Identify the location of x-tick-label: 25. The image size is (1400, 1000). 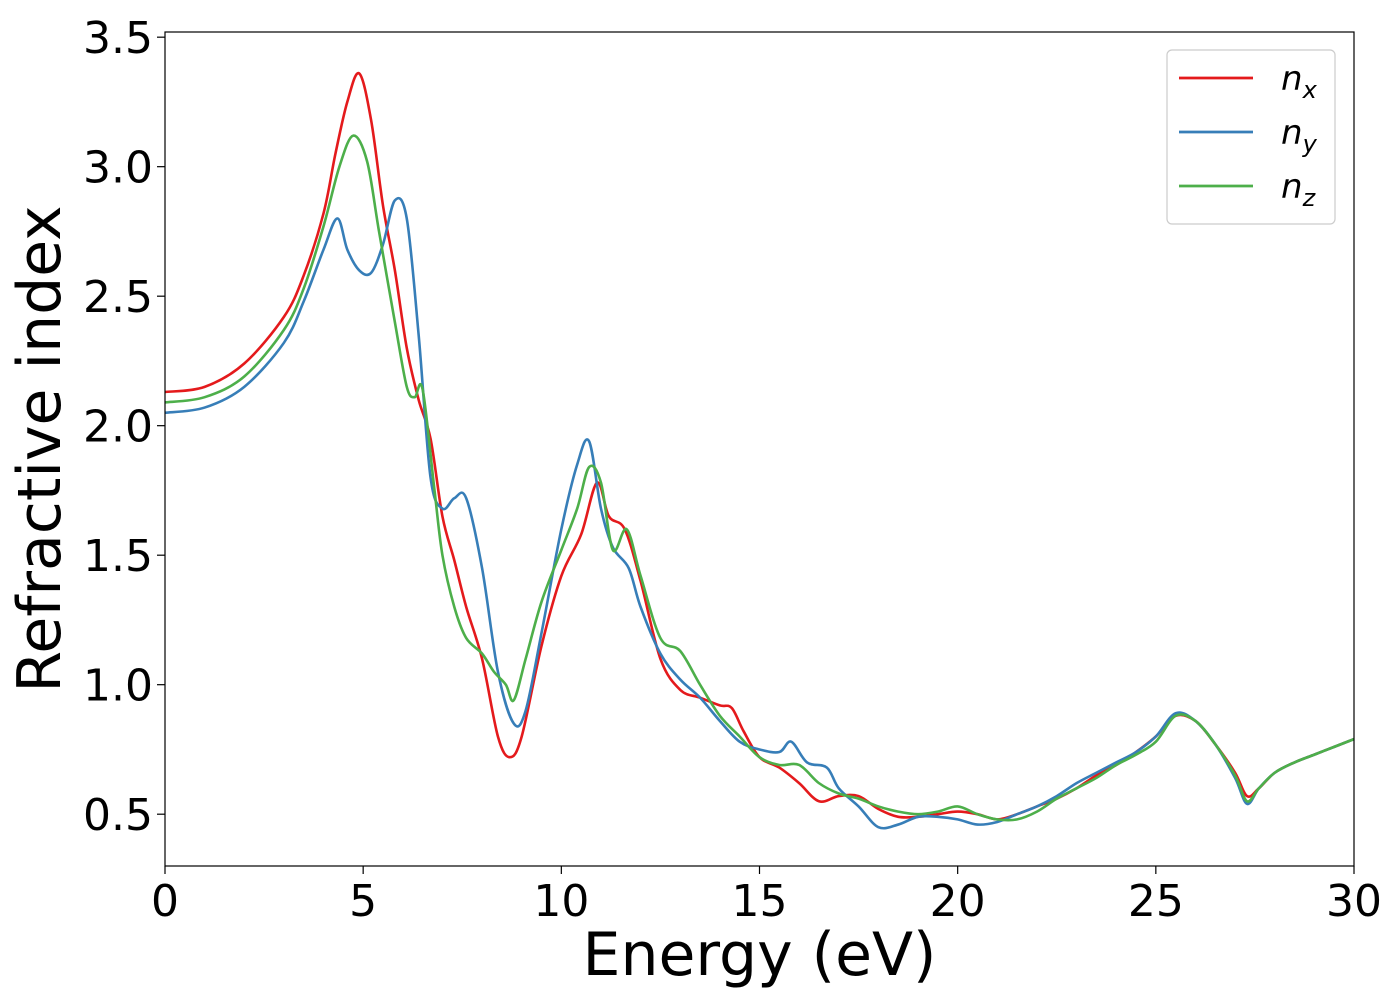
(1156, 901).